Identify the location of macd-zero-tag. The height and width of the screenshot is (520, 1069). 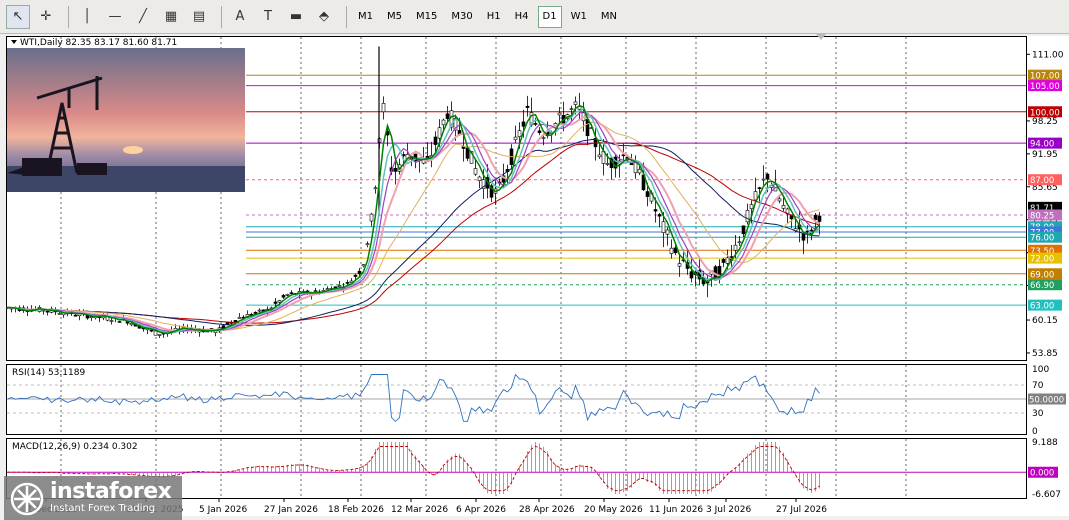
(1043, 472).